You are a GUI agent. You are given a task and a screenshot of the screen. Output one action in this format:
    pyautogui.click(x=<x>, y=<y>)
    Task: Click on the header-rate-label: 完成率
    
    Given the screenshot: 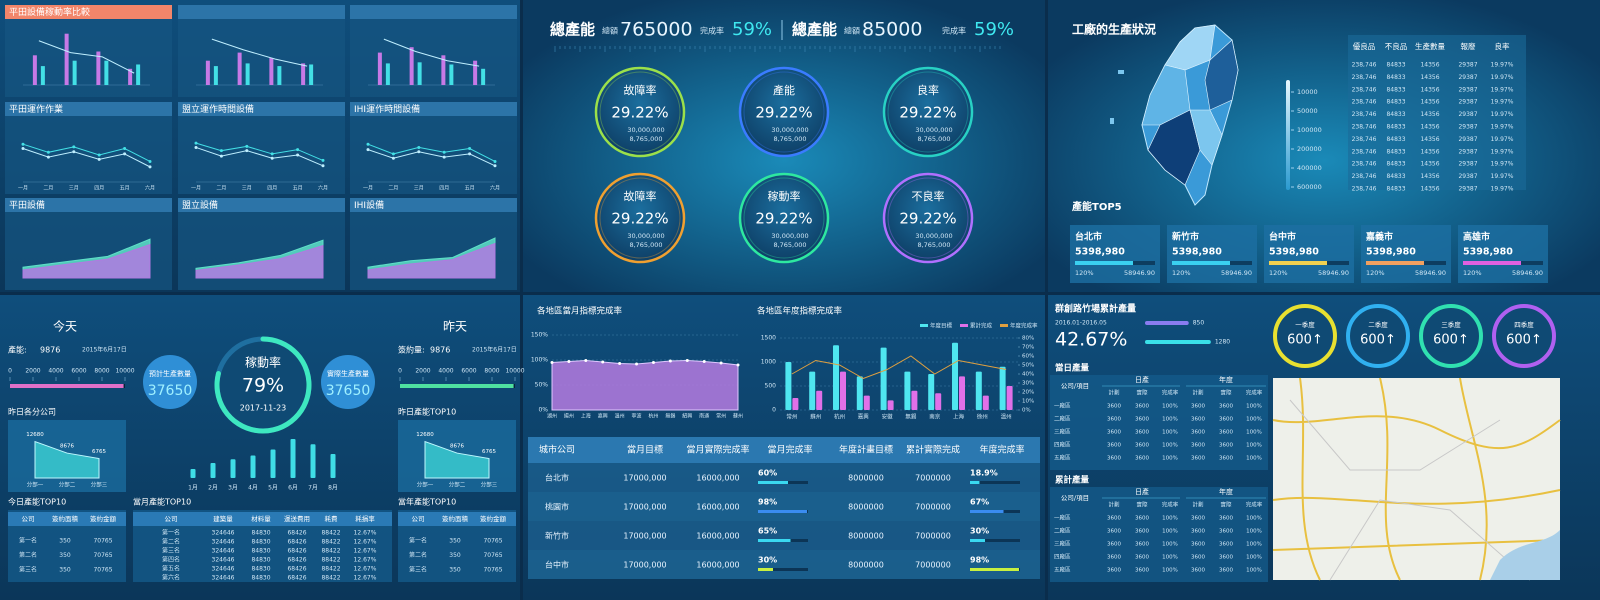 What is the action you would take?
    pyautogui.click(x=954, y=31)
    